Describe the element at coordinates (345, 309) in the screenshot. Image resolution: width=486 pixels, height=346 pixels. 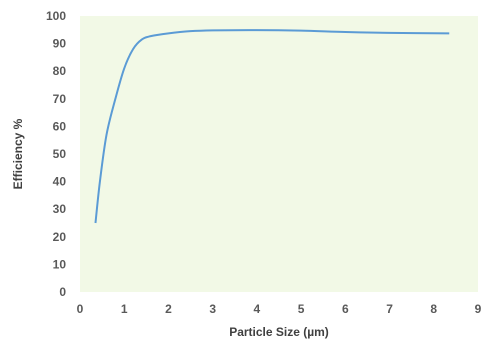
I see `x-tick-label: 6` at that location.